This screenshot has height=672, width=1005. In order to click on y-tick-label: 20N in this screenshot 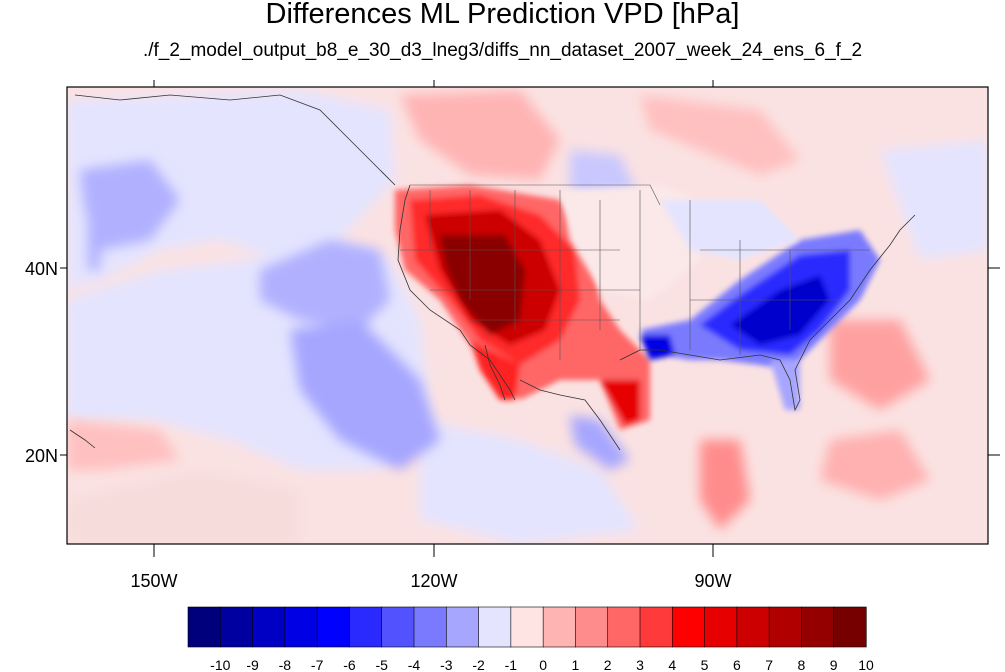, I will do `click(41, 456)`.